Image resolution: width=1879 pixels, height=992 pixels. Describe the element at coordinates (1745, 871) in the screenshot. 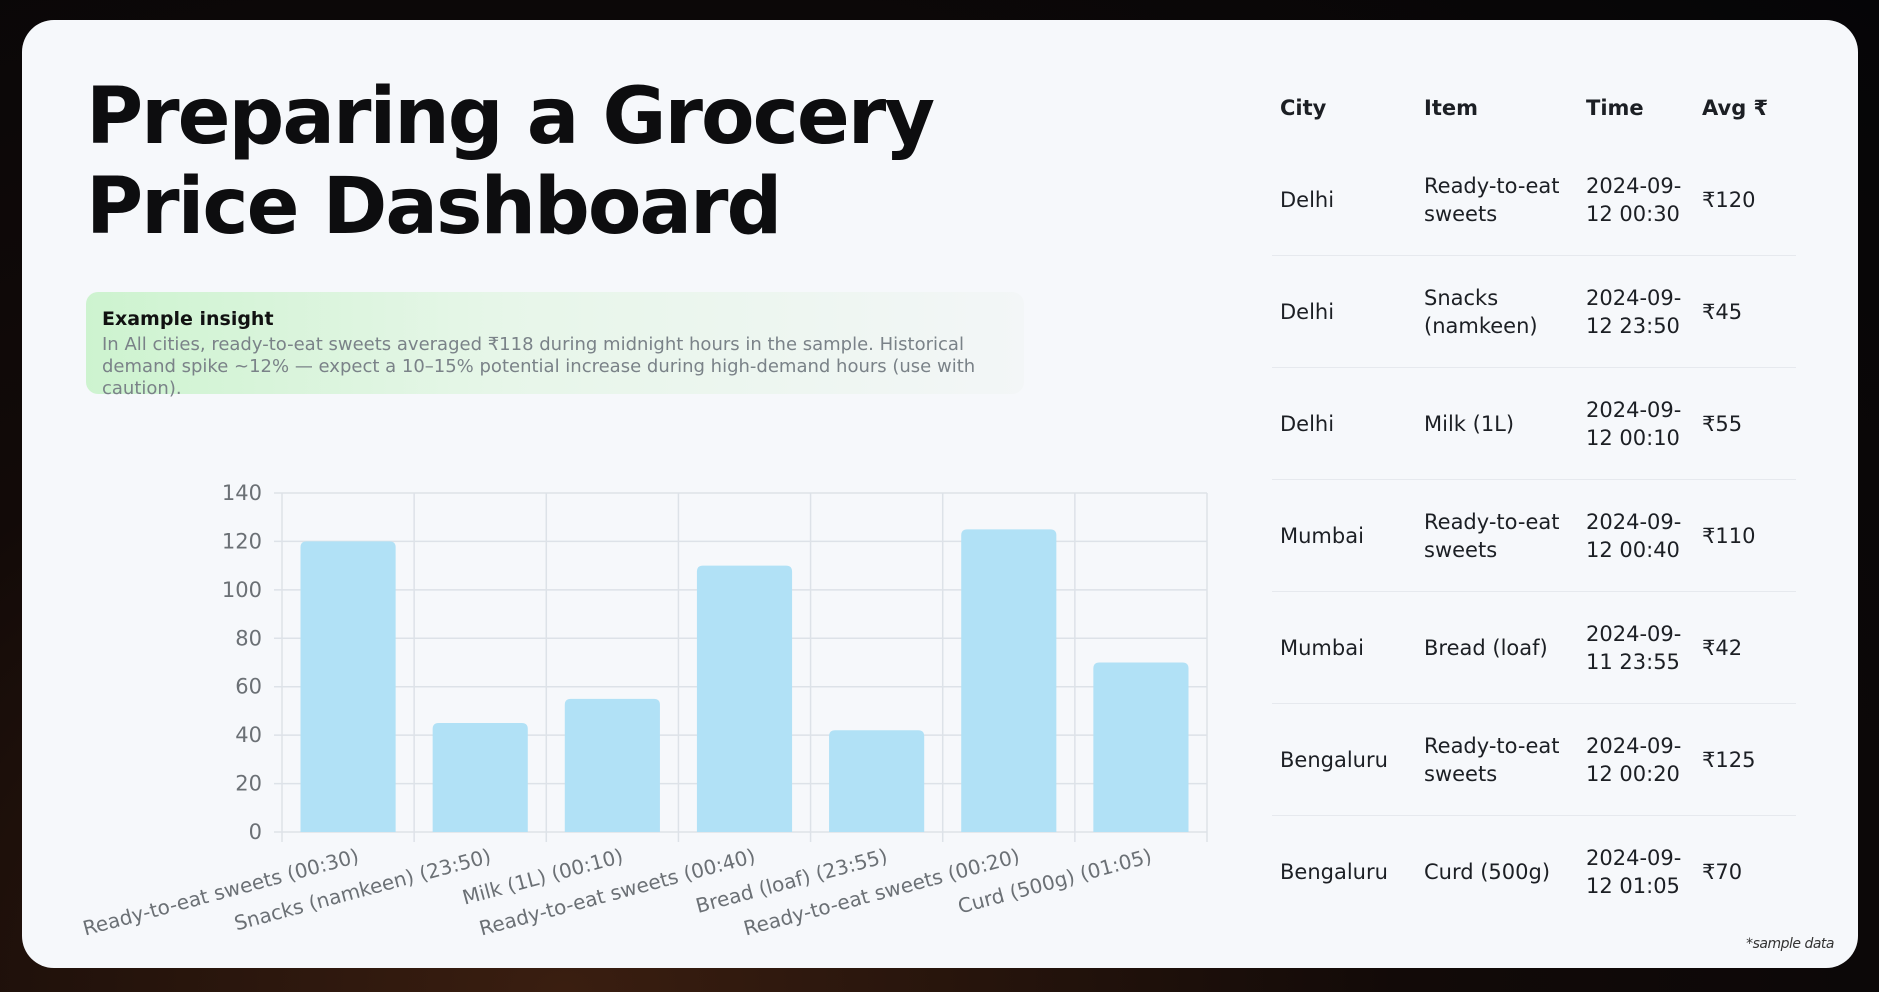

I see `cell-avg: ₹70` at that location.